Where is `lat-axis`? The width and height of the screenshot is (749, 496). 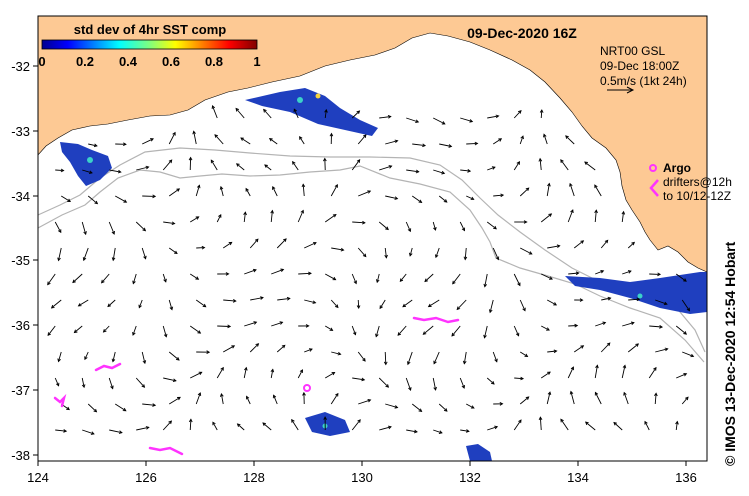
lat-axis is located at coordinates (35, 260).